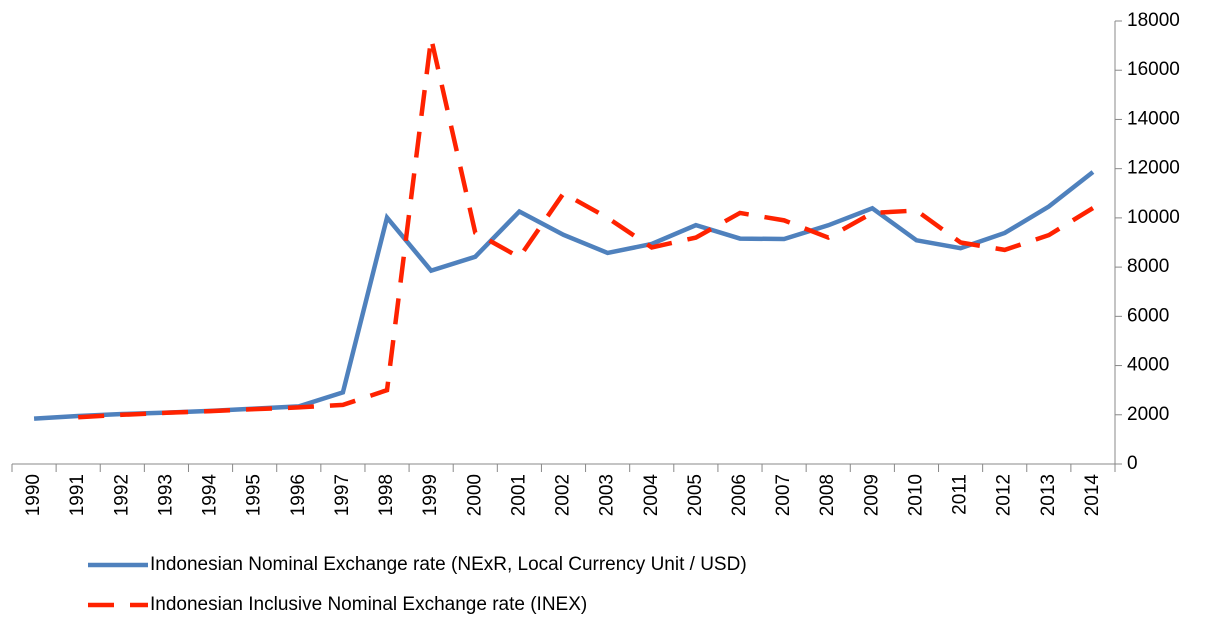 The height and width of the screenshot is (622, 1208). What do you see at coordinates (474, 495) in the screenshot?
I see `x-tick-label: 2000` at bounding box center [474, 495].